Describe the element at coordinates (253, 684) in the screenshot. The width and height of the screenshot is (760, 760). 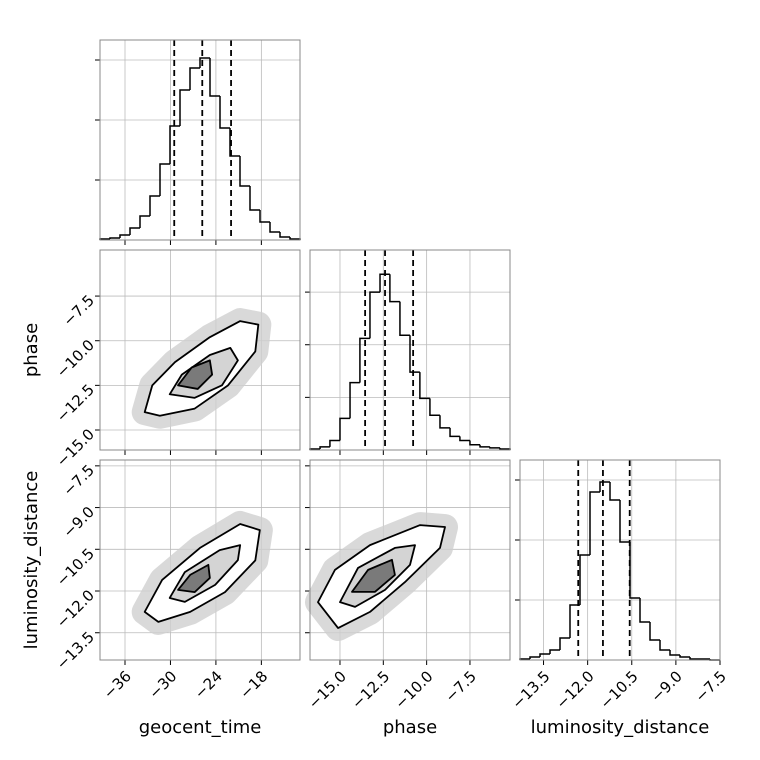
I see `x-tick-label: −18` at that location.